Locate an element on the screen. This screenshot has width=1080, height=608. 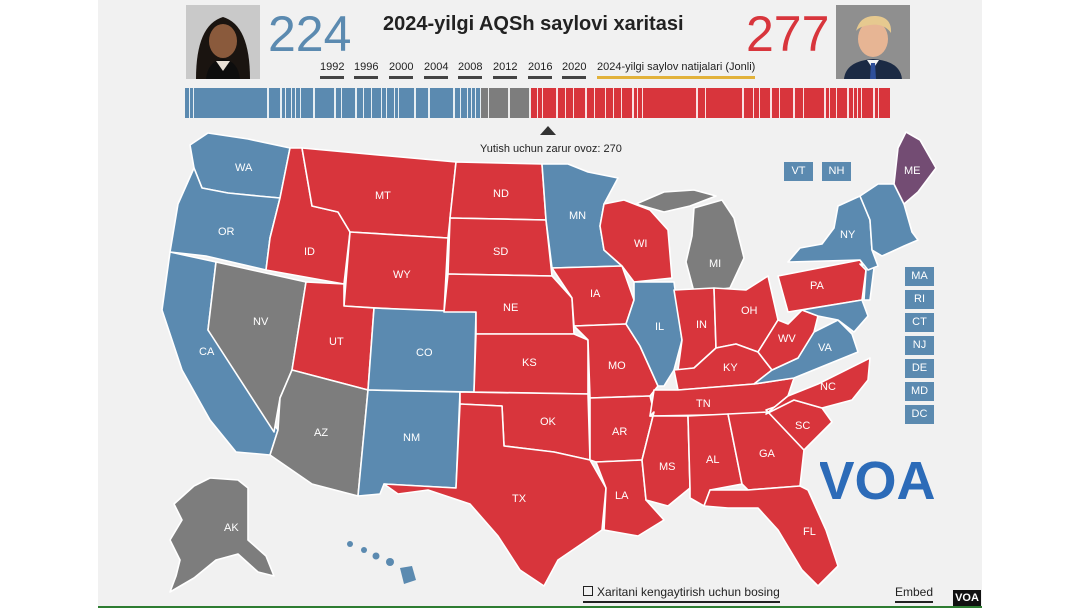
label-AL: AL is located at coordinates (712, 460).